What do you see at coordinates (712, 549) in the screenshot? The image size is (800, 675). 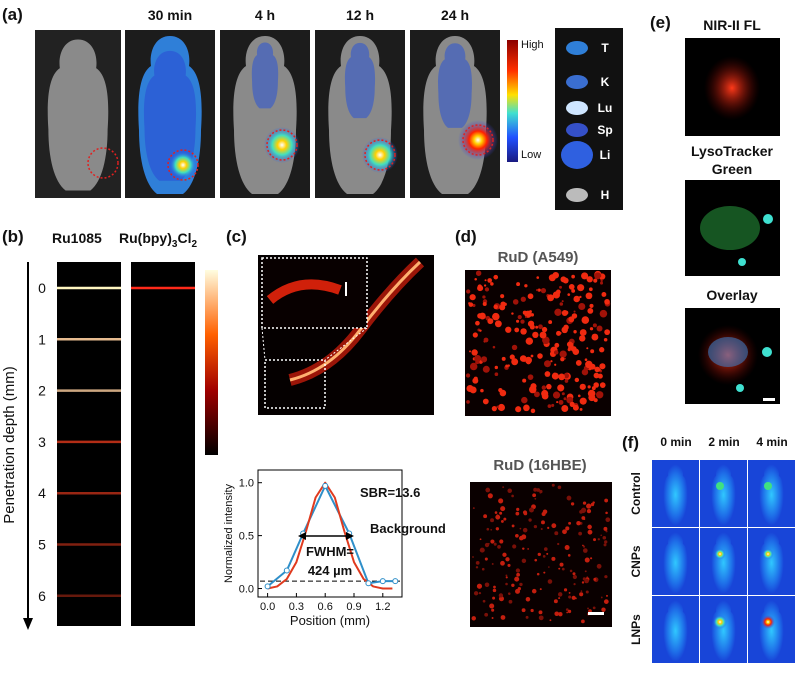 I see `treatment-grid: 0 min 2 min 4 min Control CNPs LNPs` at bounding box center [712, 549].